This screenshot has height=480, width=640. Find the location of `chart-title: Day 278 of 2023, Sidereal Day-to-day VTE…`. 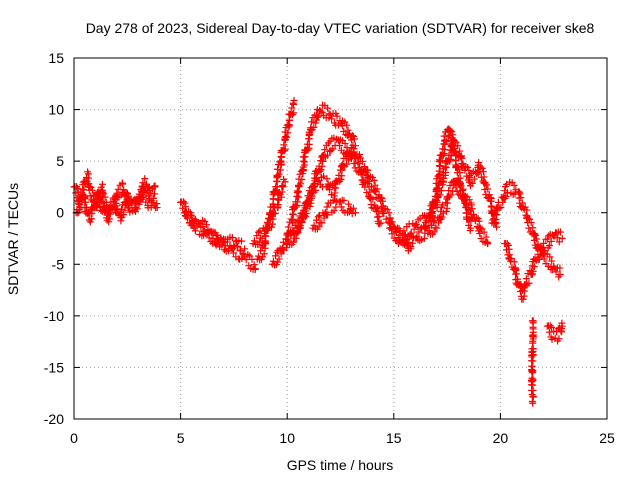

chart-title: Day 278 of 2023, Sidereal Day-to-day VTE… is located at coordinates (340, 28).